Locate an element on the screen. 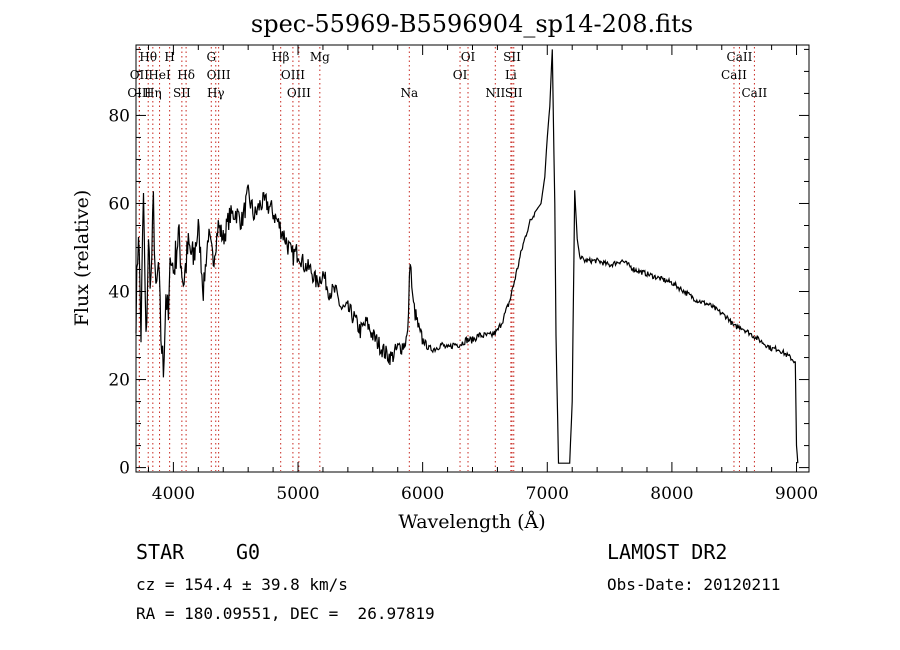 Image resolution: width=900 pixels, height=650 pixels. y-axis-label: Flux (relative) is located at coordinates (82, 258).